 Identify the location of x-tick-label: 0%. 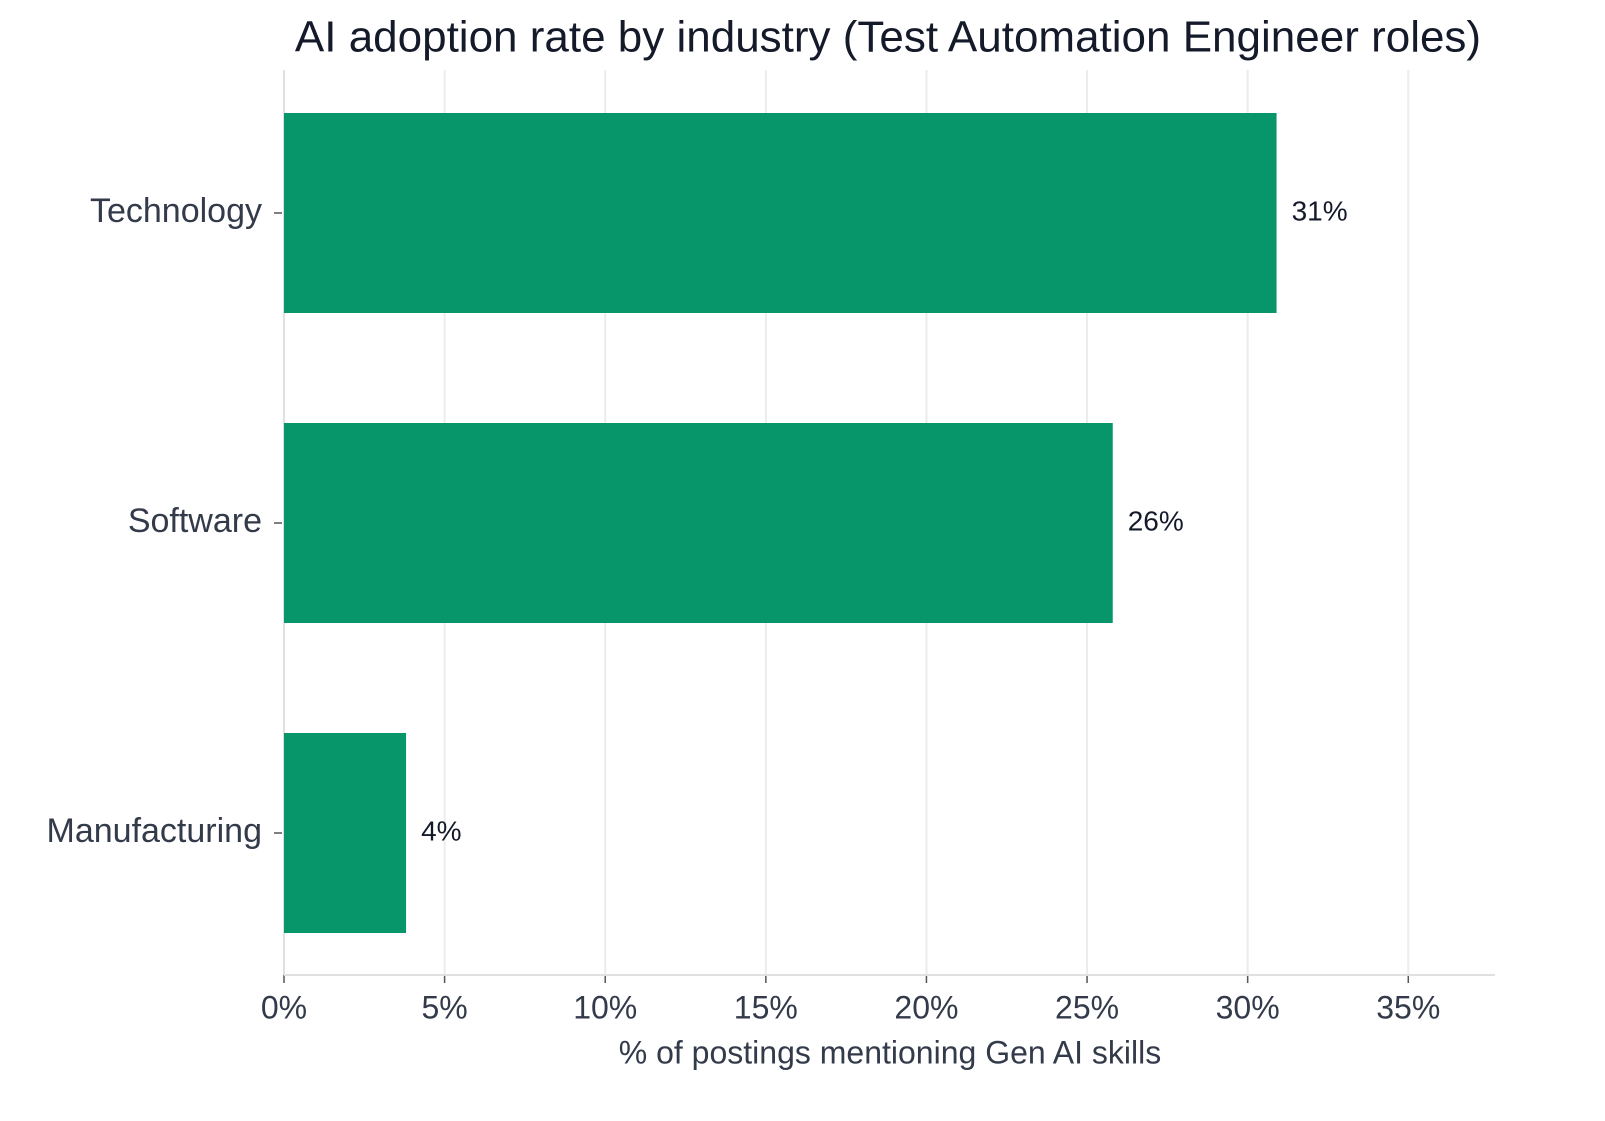
(284, 1007).